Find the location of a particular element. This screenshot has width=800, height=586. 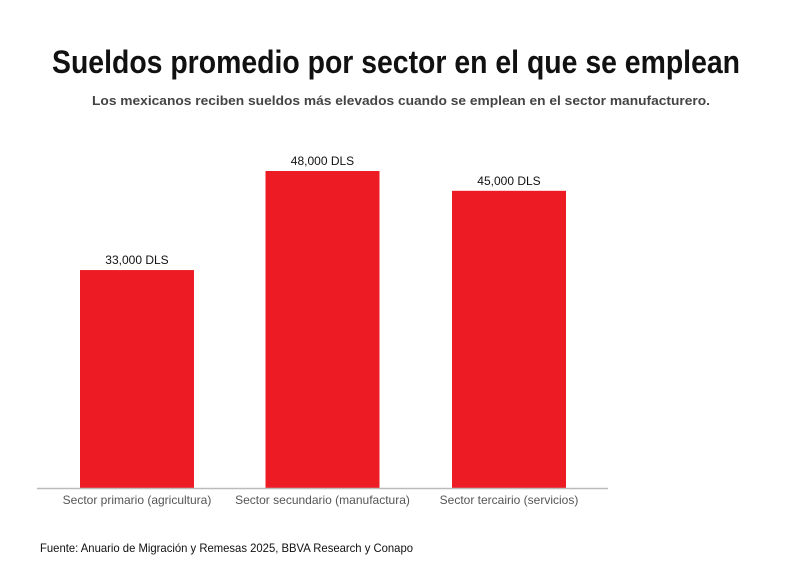

data-label: 33,000 DLS is located at coordinates (136, 260).